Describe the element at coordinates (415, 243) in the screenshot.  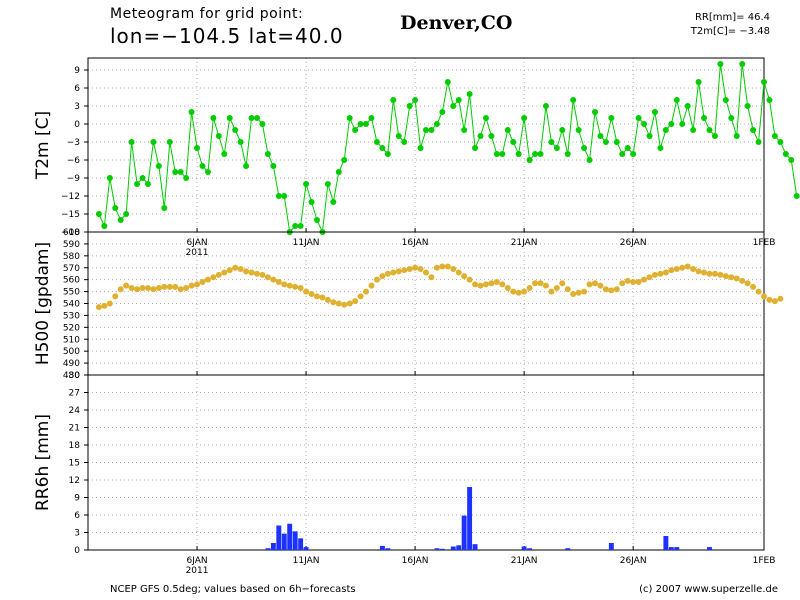
I see `x-tick-label: 16JAN` at that location.